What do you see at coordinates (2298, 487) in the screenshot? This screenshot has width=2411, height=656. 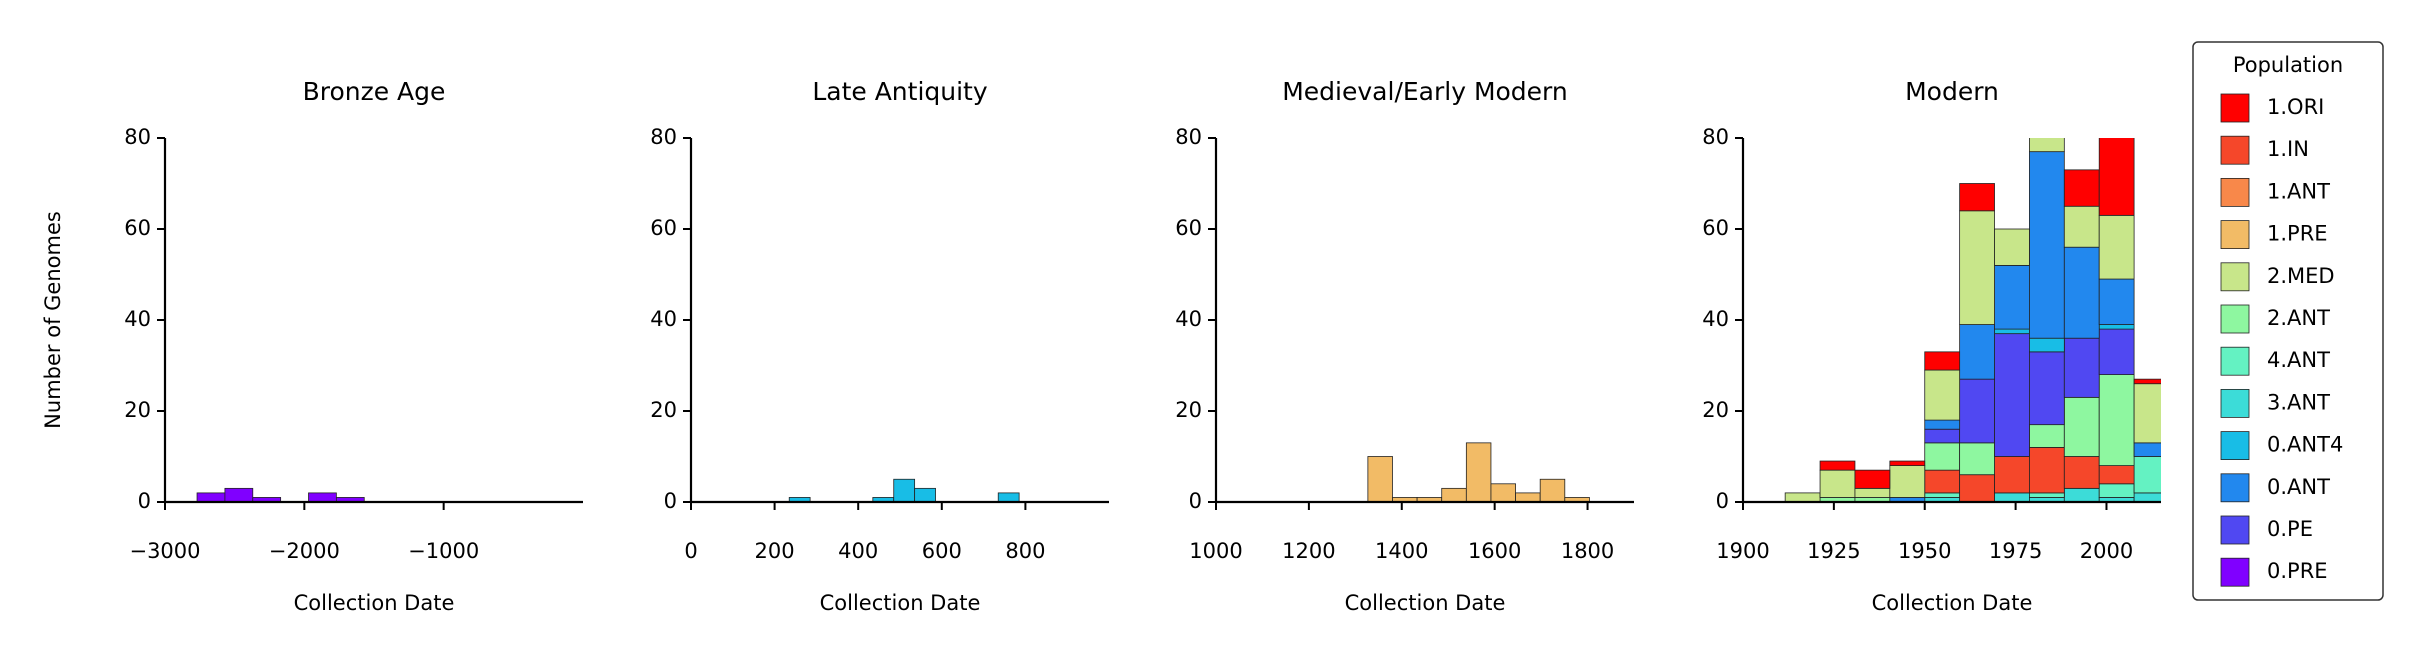 I see `legend-label: 0.ANT` at bounding box center [2298, 487].